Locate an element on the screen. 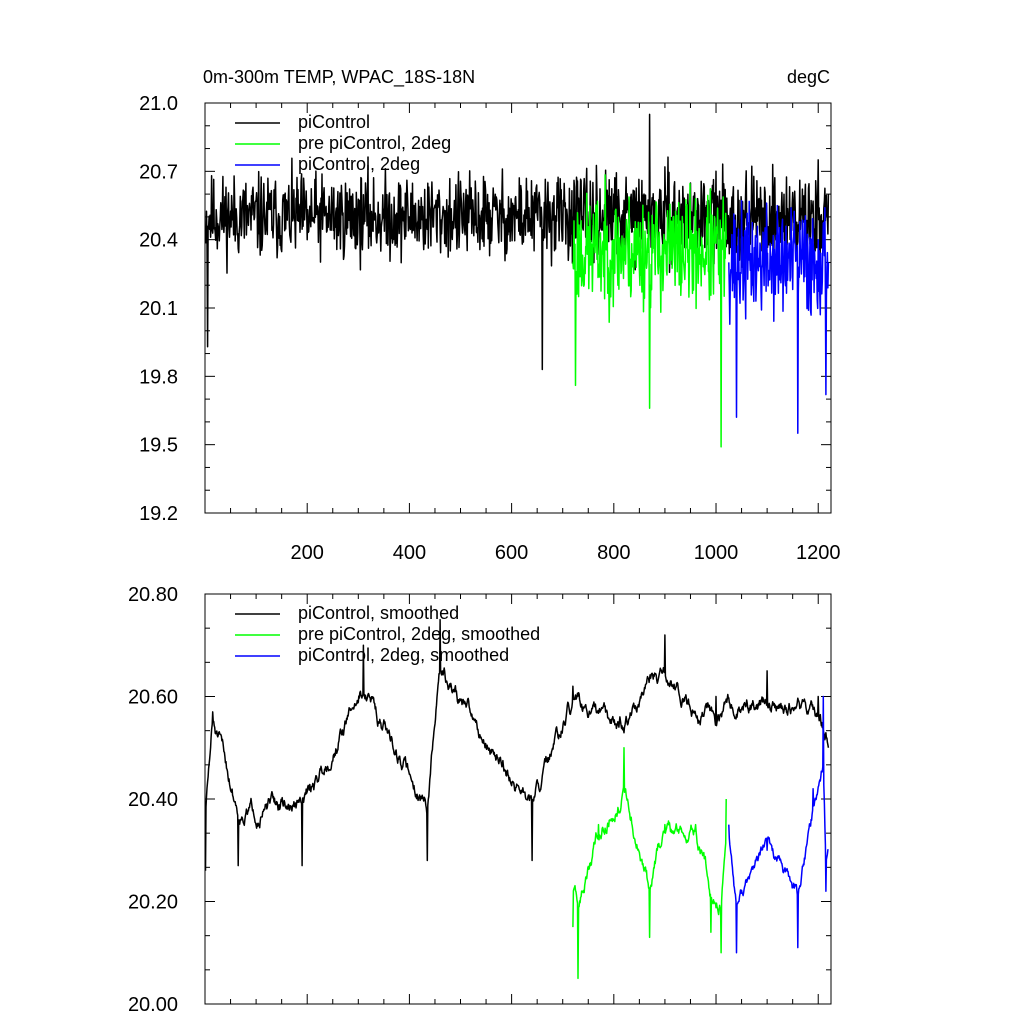  y-tick-label: 20.80 is located at coordinates (153, 595).